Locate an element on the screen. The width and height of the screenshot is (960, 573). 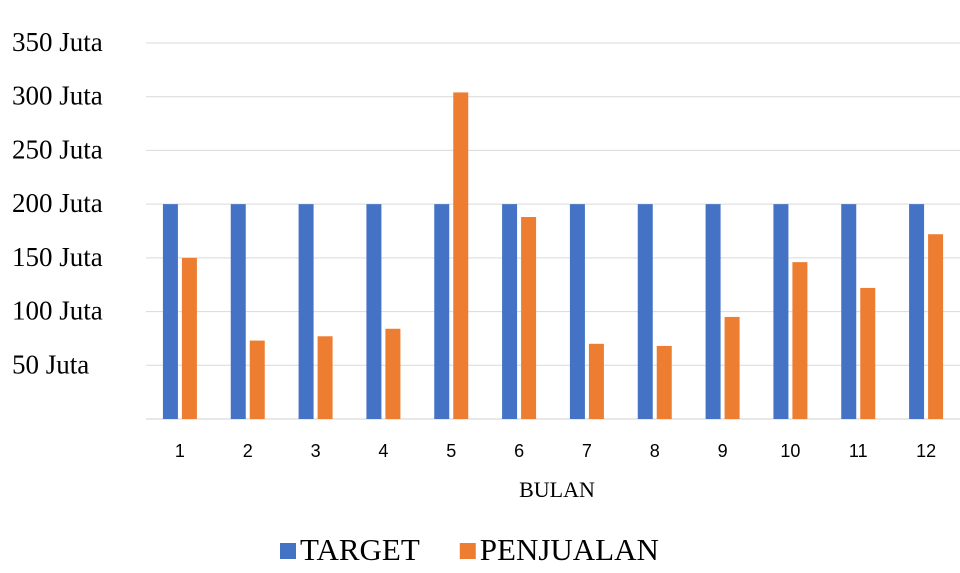
legend: TARGET PENJUALAN is located at coordinates (469, 549).